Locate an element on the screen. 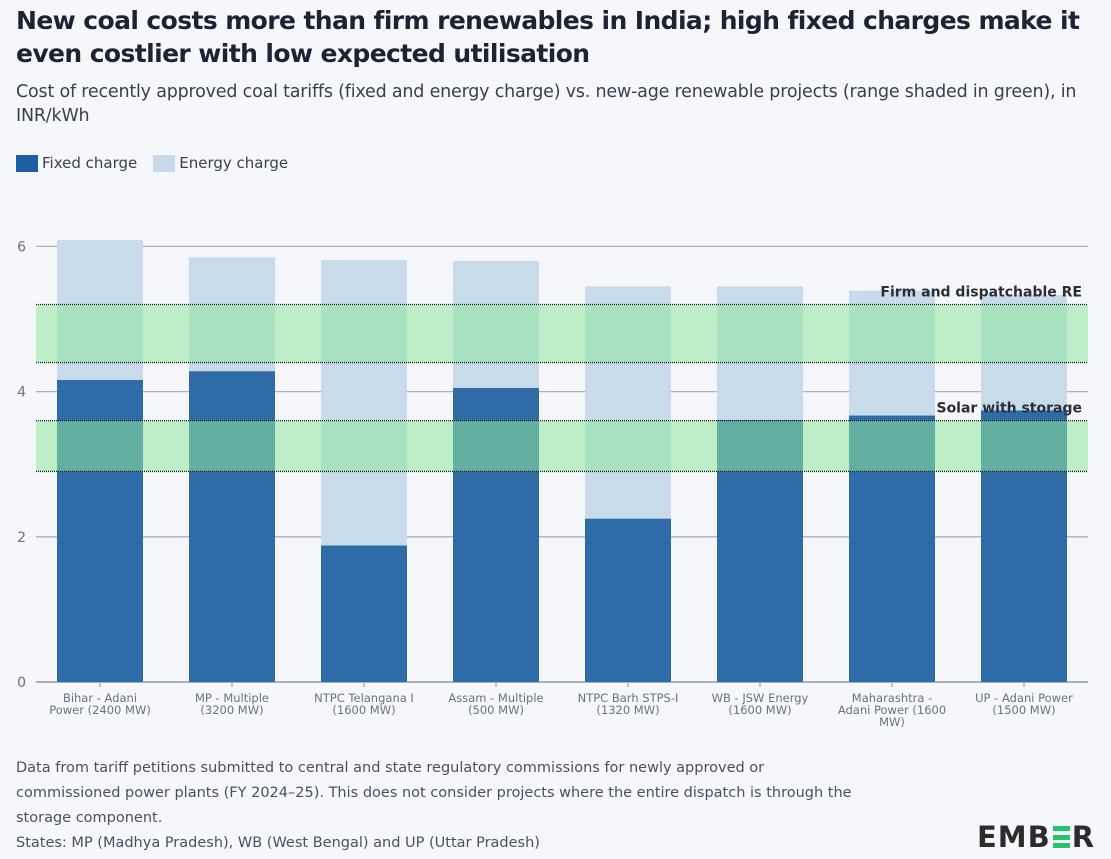 The image size is (1111, 859). x-tick-label: Bihar - Adani Power (2400 MW) is located at coordinates (100, 704).